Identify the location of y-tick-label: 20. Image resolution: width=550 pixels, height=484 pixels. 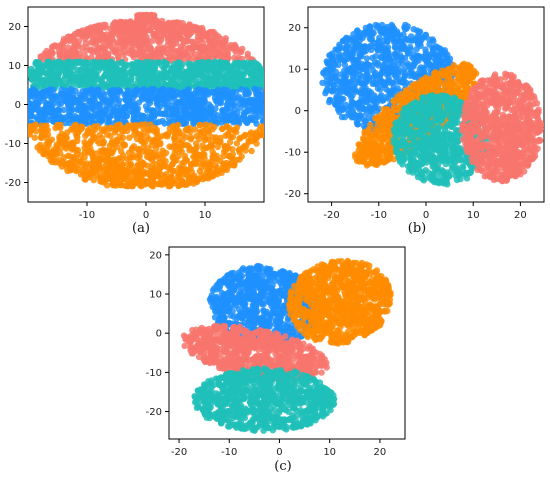
(14, 27).